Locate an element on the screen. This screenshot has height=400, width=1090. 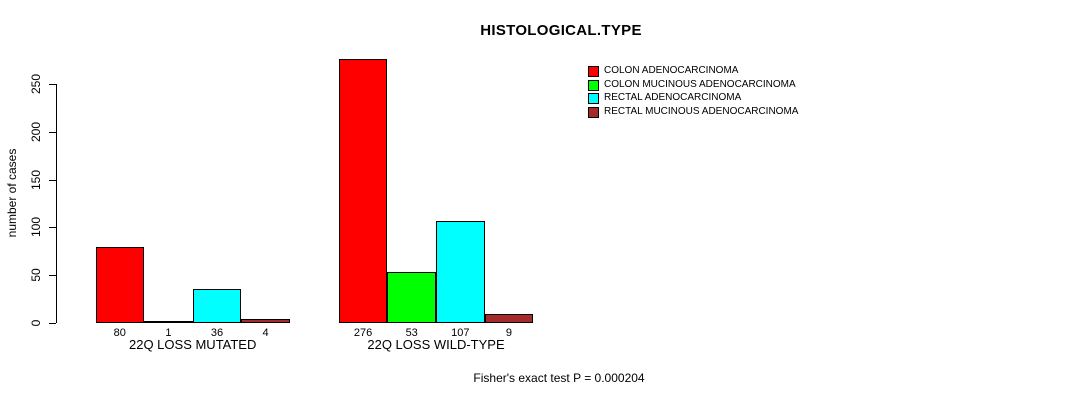
bar-value-label: 276 is located at coordinates (363, 333).